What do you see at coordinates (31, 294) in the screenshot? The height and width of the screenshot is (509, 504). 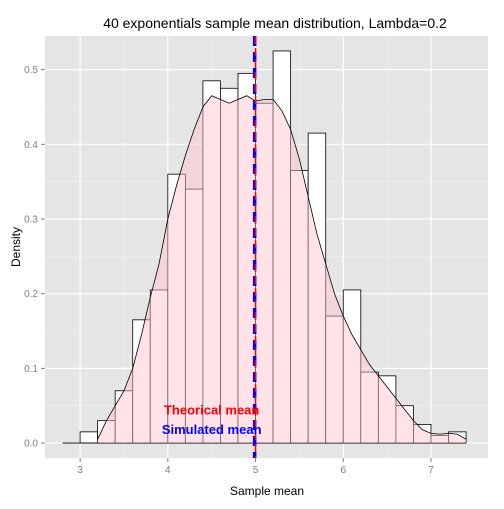 I see `y-tick-label: 0.2` at bounding box center [31, 294].